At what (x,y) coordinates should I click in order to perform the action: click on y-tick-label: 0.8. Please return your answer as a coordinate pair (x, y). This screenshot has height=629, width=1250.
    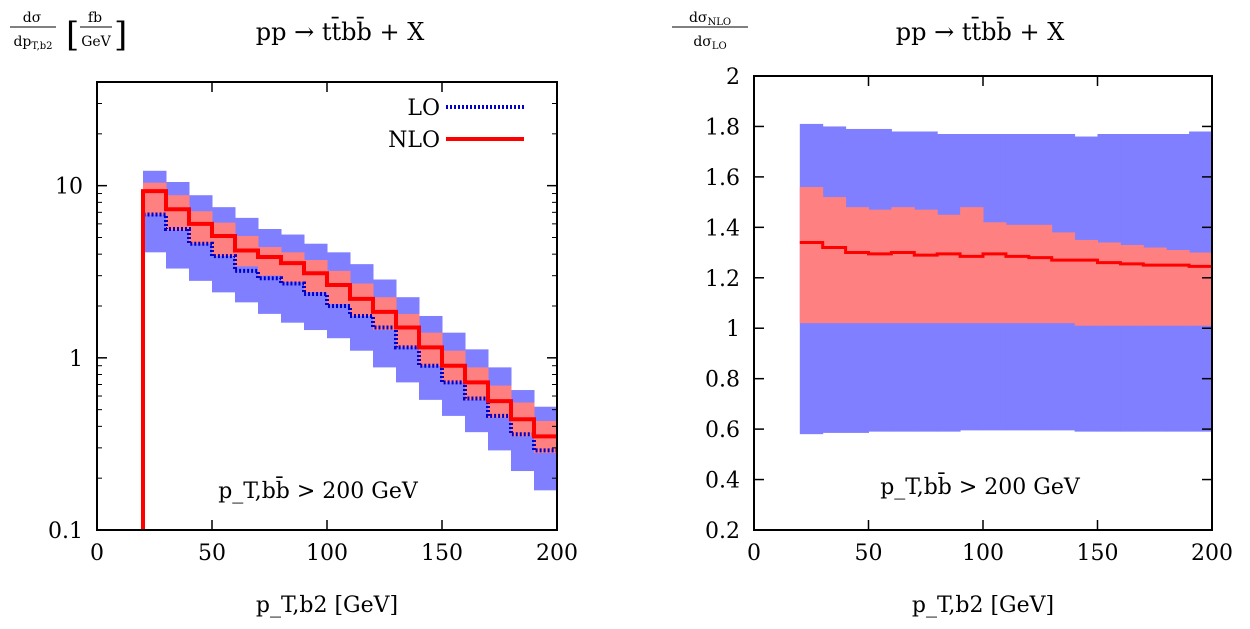
    Looking at the image, I should click on (722, 380).